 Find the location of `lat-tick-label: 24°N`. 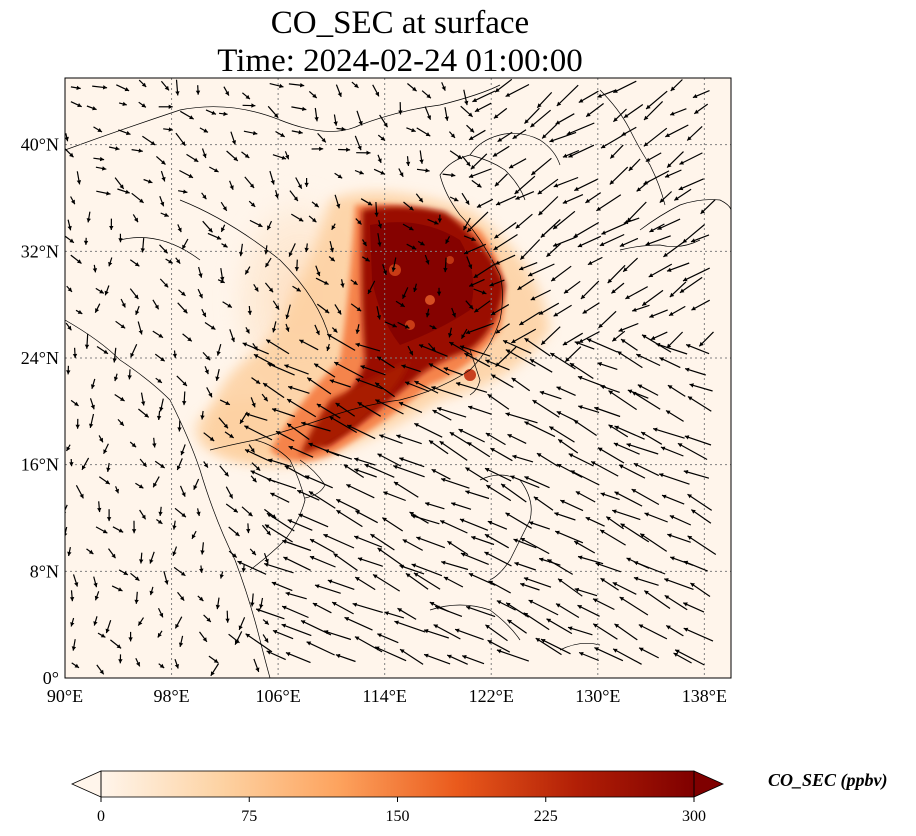

lat-tick-label: 24°N is located at coordinates (40, 358).